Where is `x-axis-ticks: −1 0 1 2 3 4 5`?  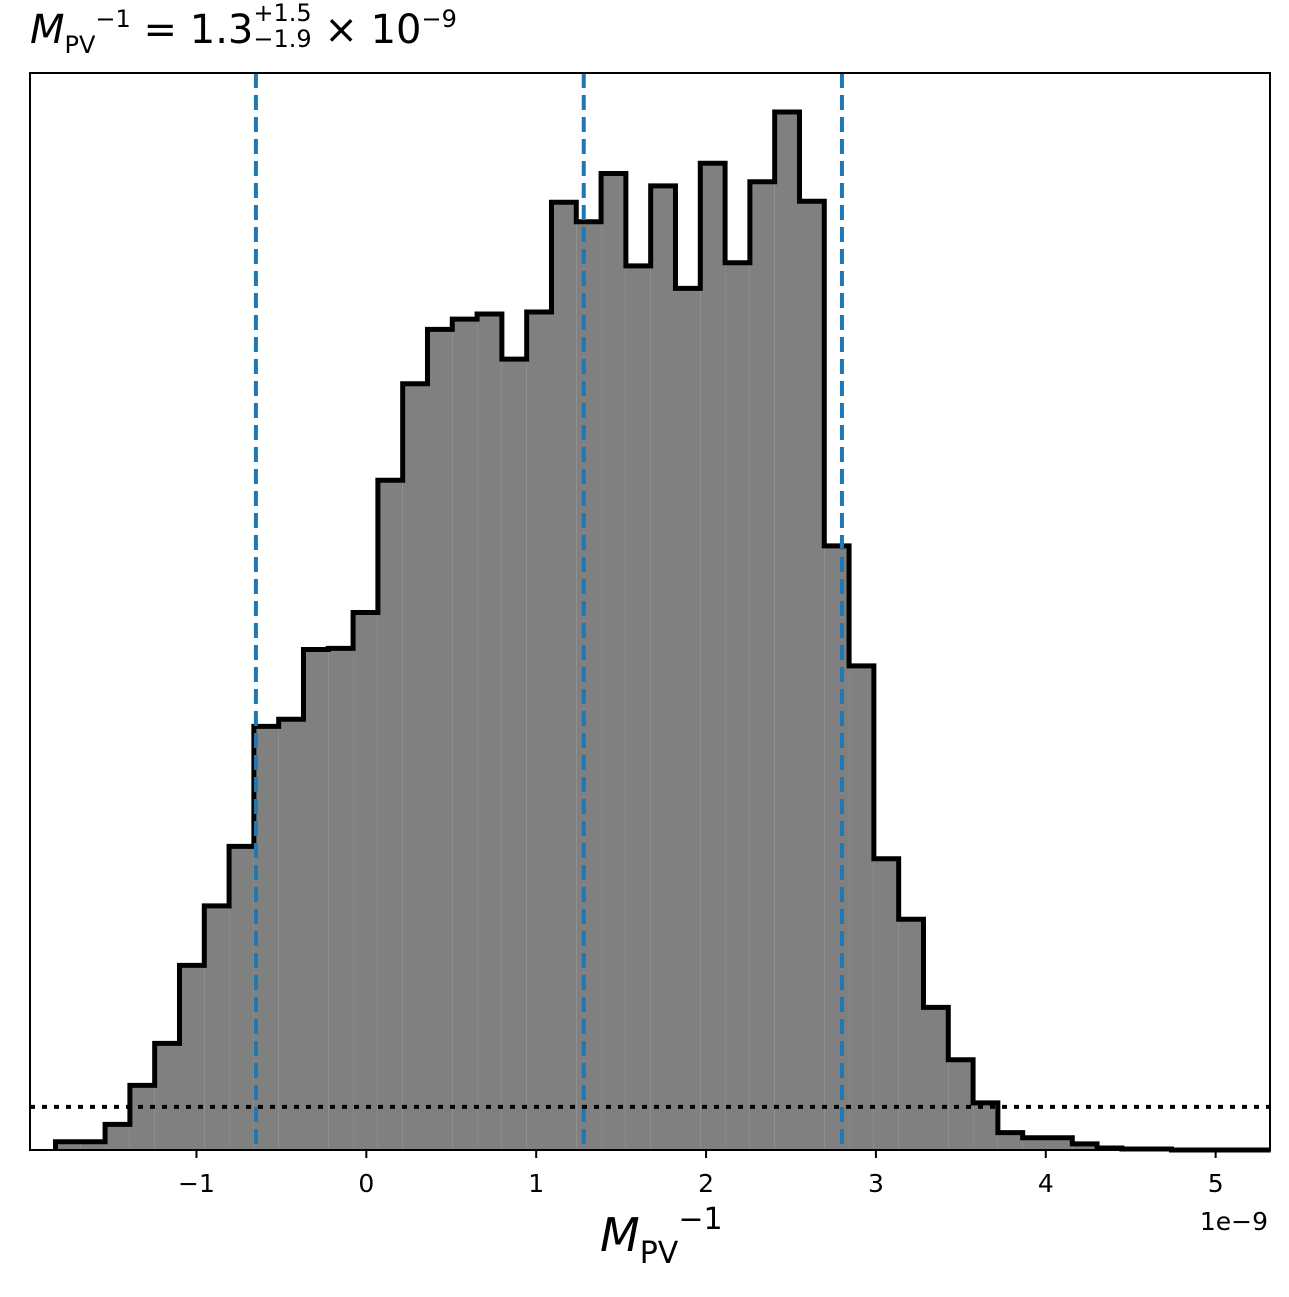
x-axis-ticks: −1 0 1 2 3 4 5 is located at coordinates (701, 1174).